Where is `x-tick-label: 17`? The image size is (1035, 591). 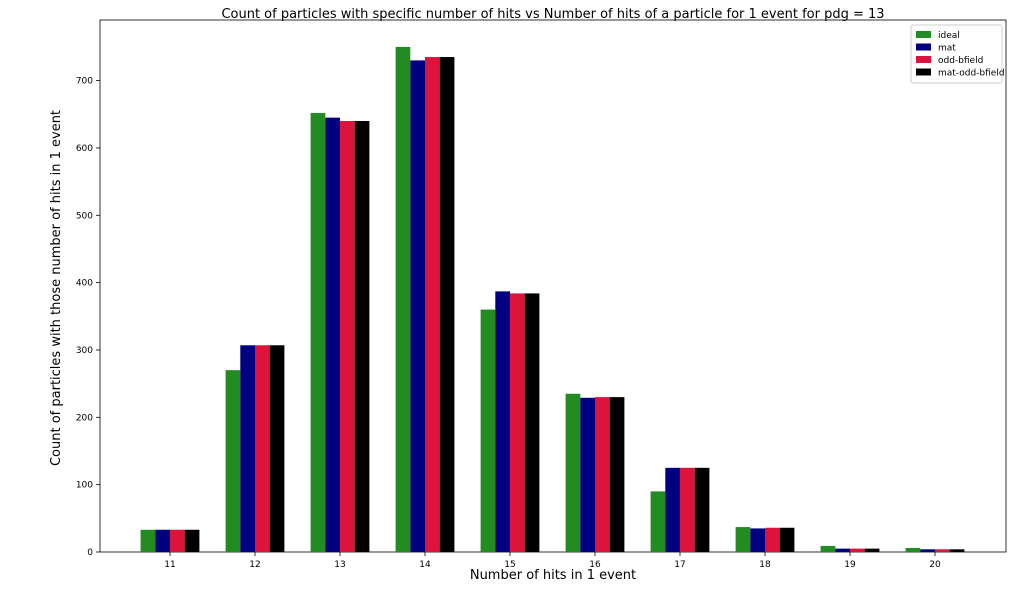 x-tick-label: 17 is located at coordinates (679, 565).